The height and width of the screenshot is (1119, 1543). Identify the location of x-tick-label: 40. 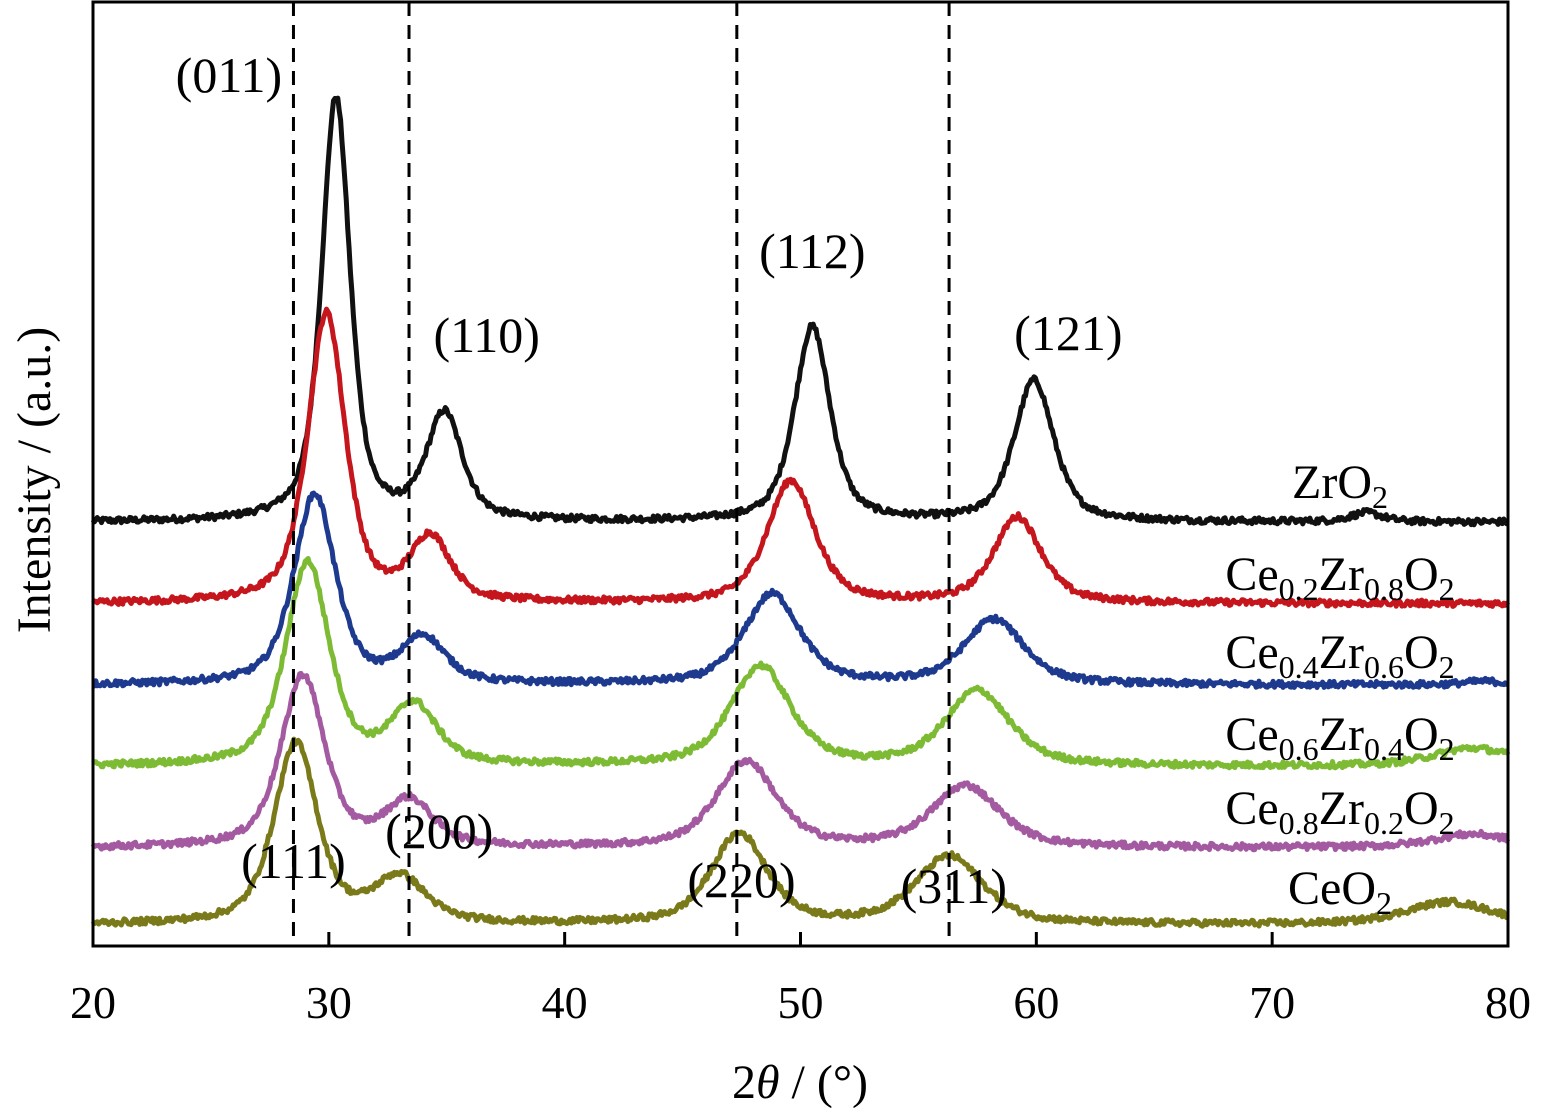
(565, 1002).